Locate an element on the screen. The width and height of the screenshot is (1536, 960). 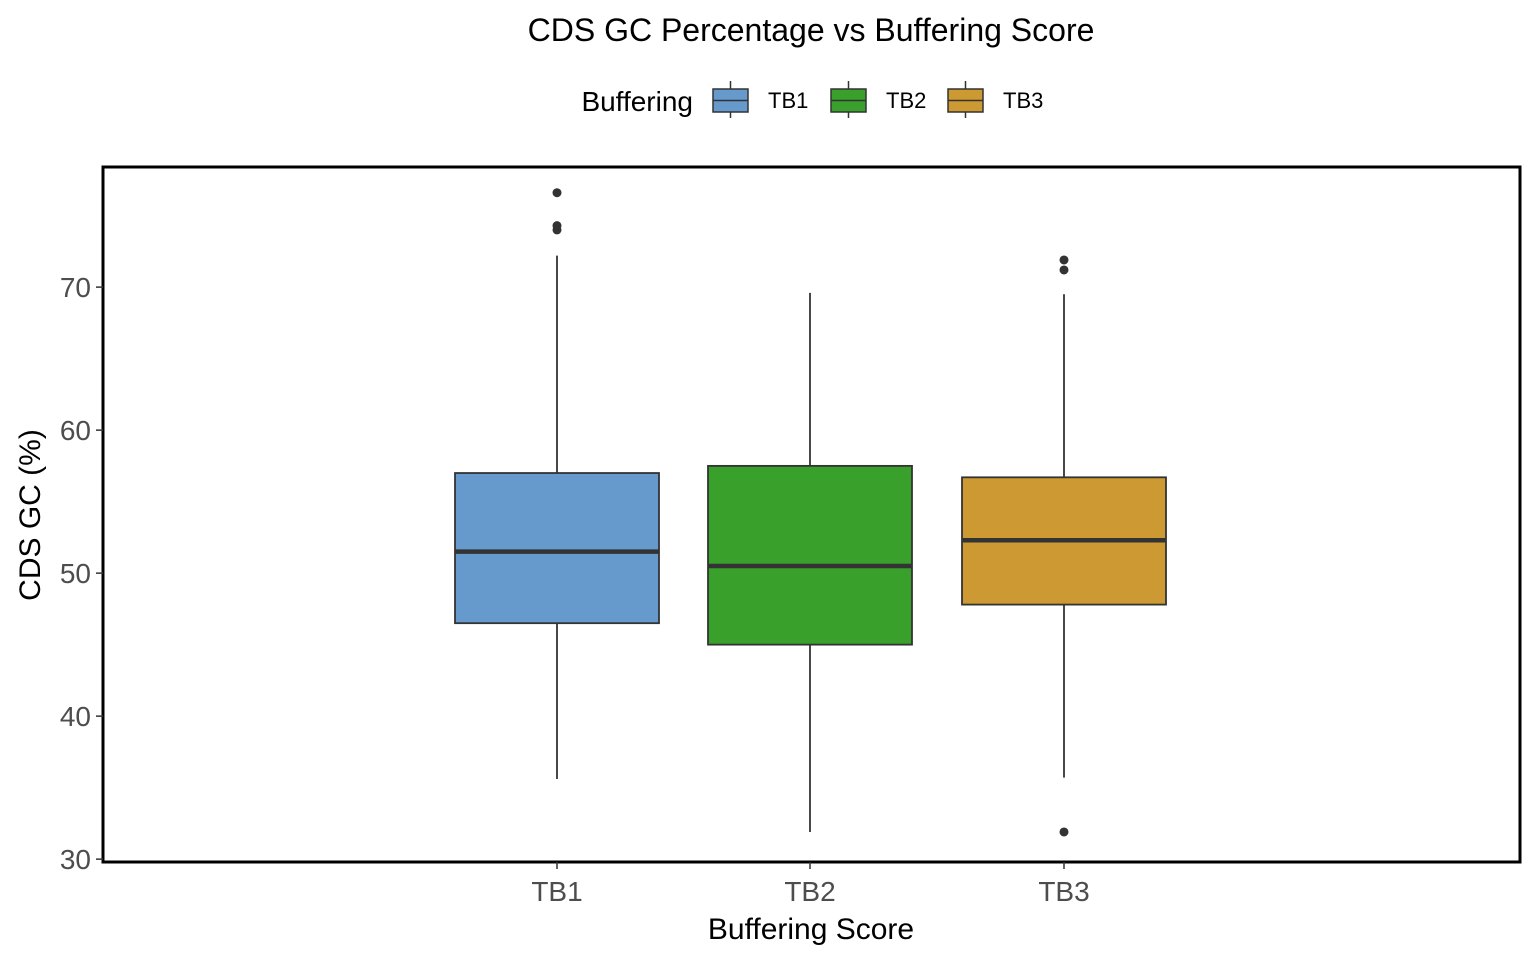
legend-item-tb3: TB3 is located at coordinates (995, 99).